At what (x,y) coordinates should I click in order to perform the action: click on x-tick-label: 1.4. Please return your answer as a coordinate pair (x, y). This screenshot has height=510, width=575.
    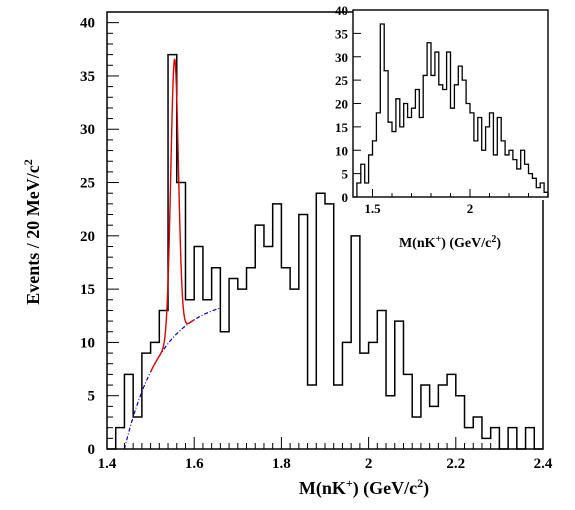
    Looking at the image, I should click on (107, 464).